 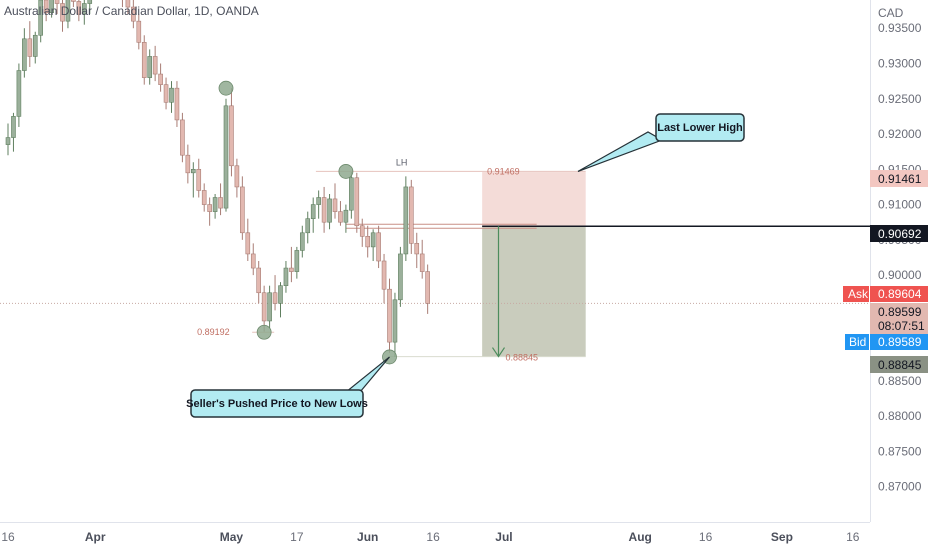 What do you see at coordinates (900, 487) in the screenshot?
I see `price-tick-label: 0.87000` at bounding box center [900, 487].